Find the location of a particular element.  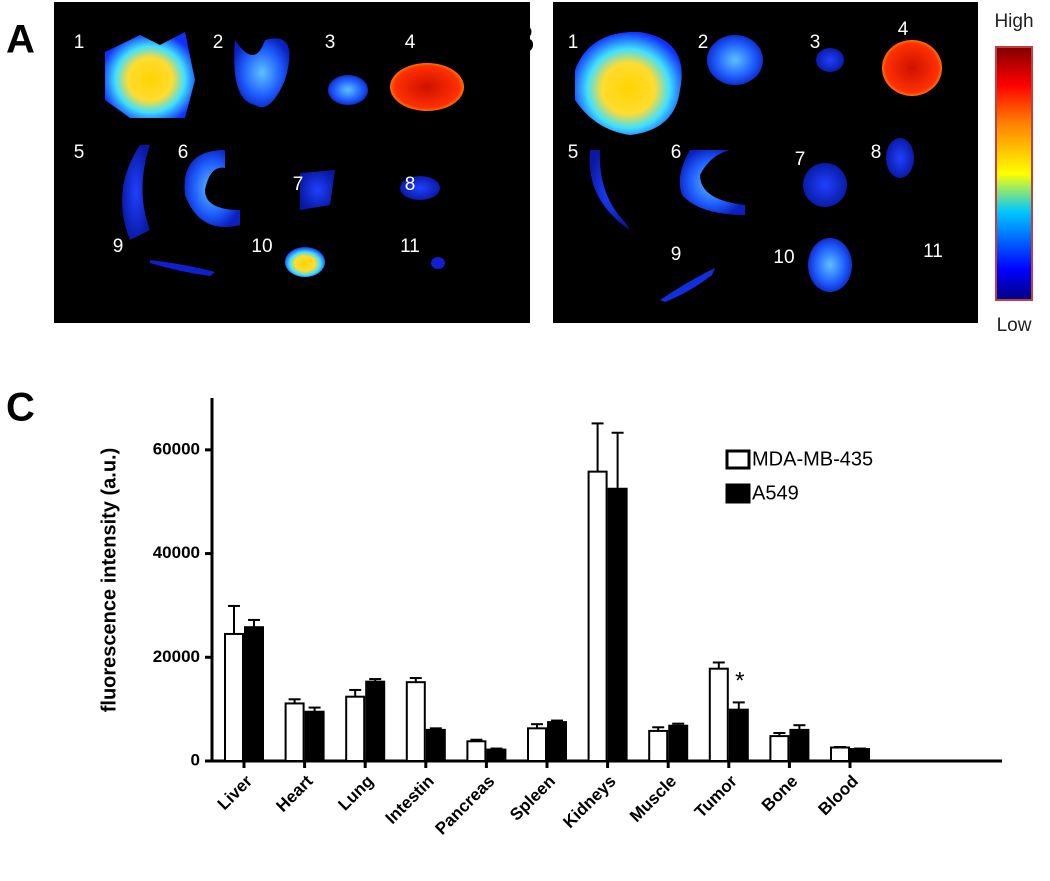

colorbar-low: Low is located at coordinates (1014, 325).